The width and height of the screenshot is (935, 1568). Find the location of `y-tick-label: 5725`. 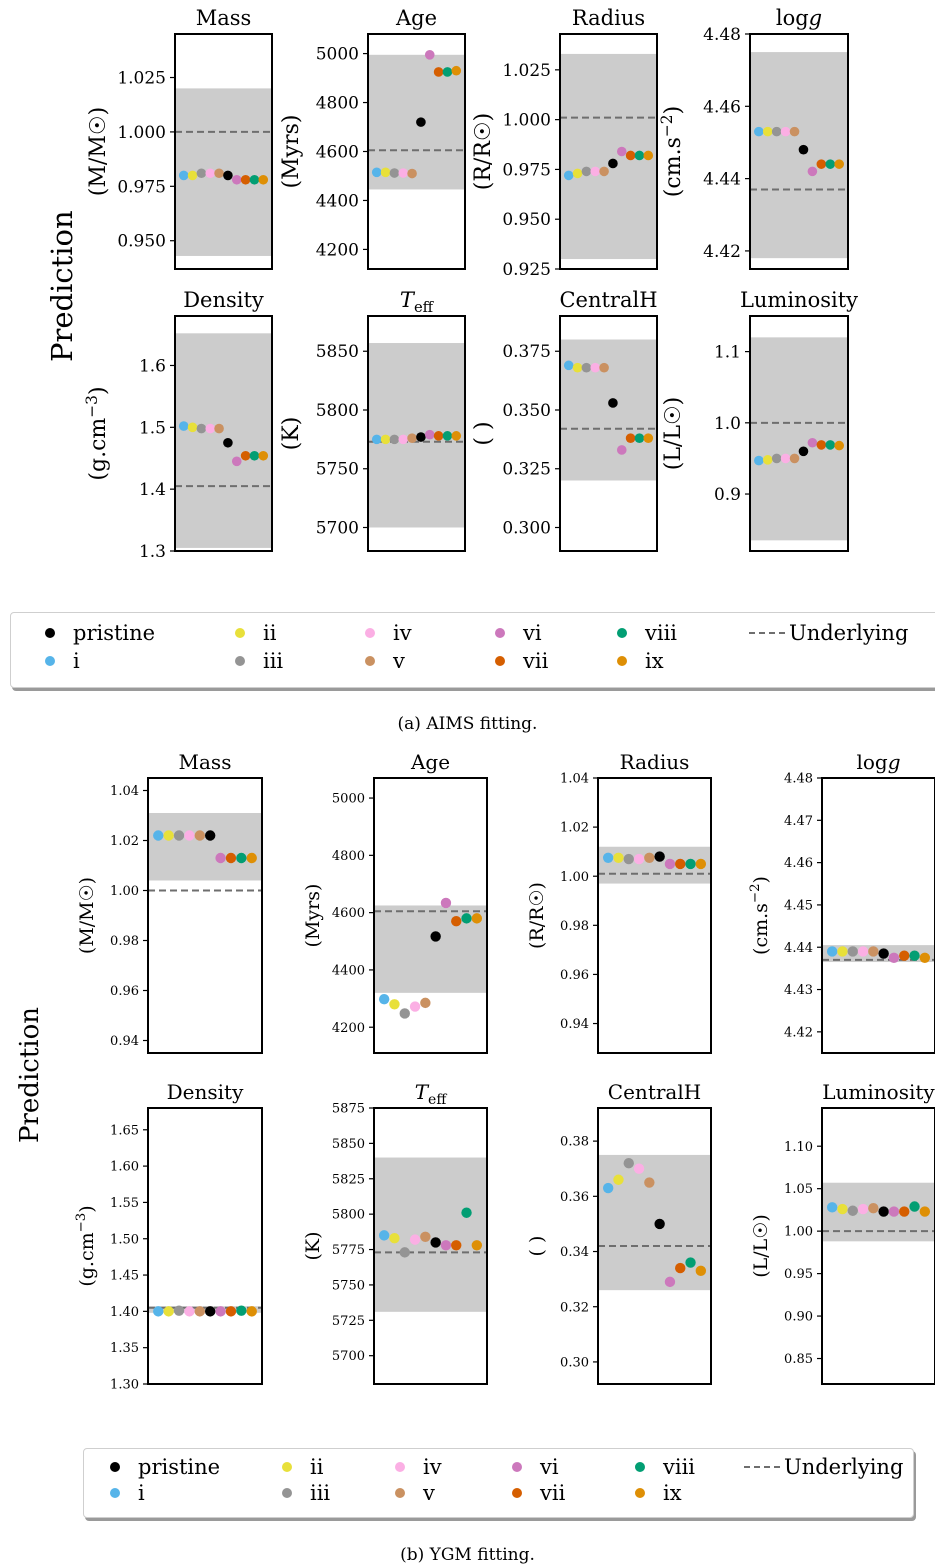

y-tick-label: 5725 is located at coordinates (348, 1321).